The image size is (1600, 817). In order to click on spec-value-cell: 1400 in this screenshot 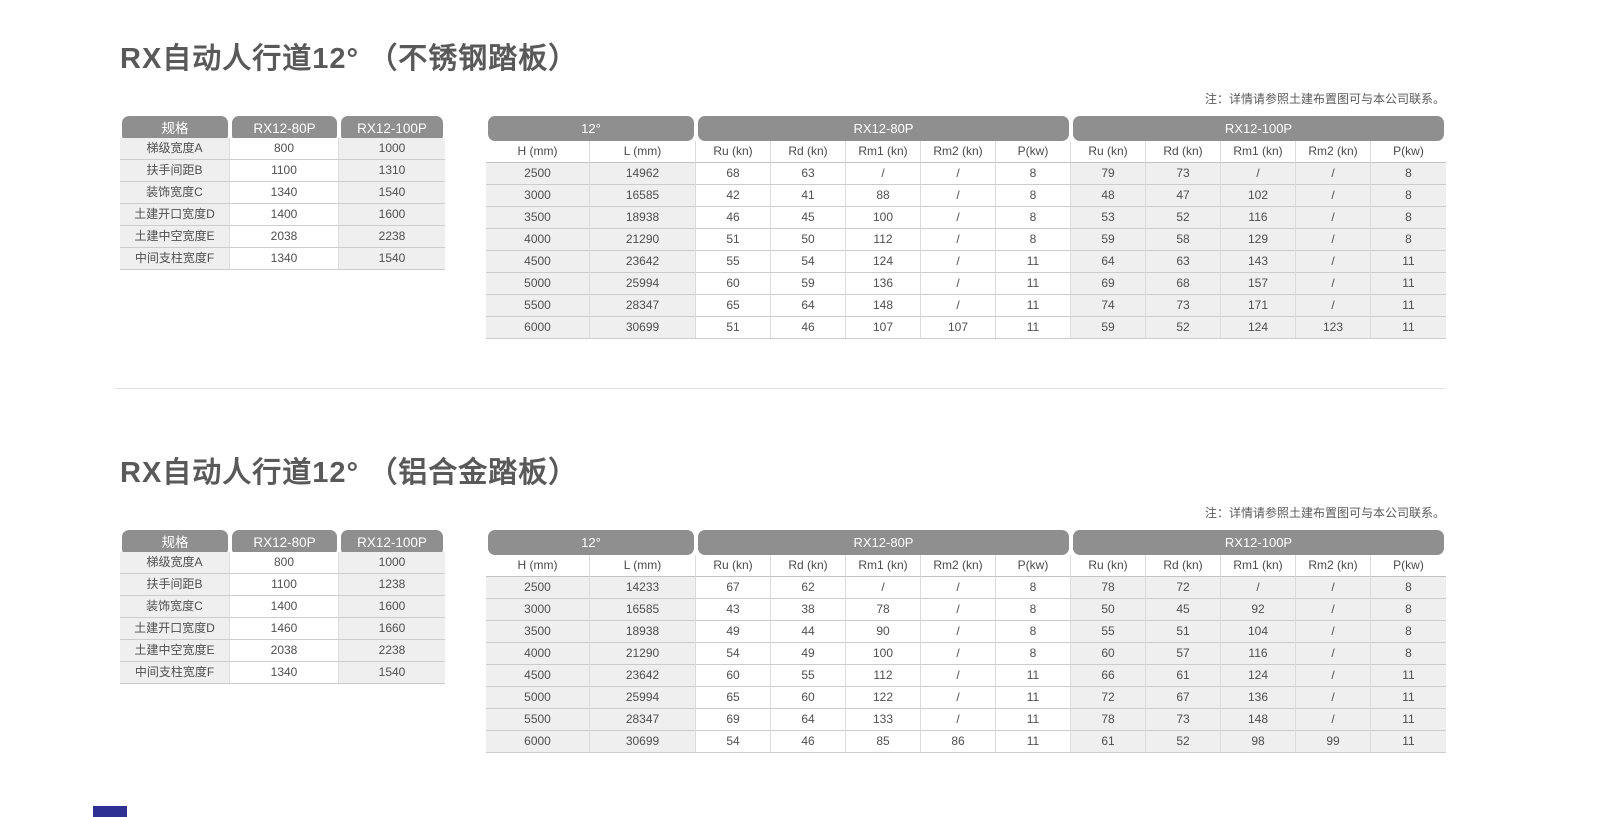, I will do `click(284, 215)`.